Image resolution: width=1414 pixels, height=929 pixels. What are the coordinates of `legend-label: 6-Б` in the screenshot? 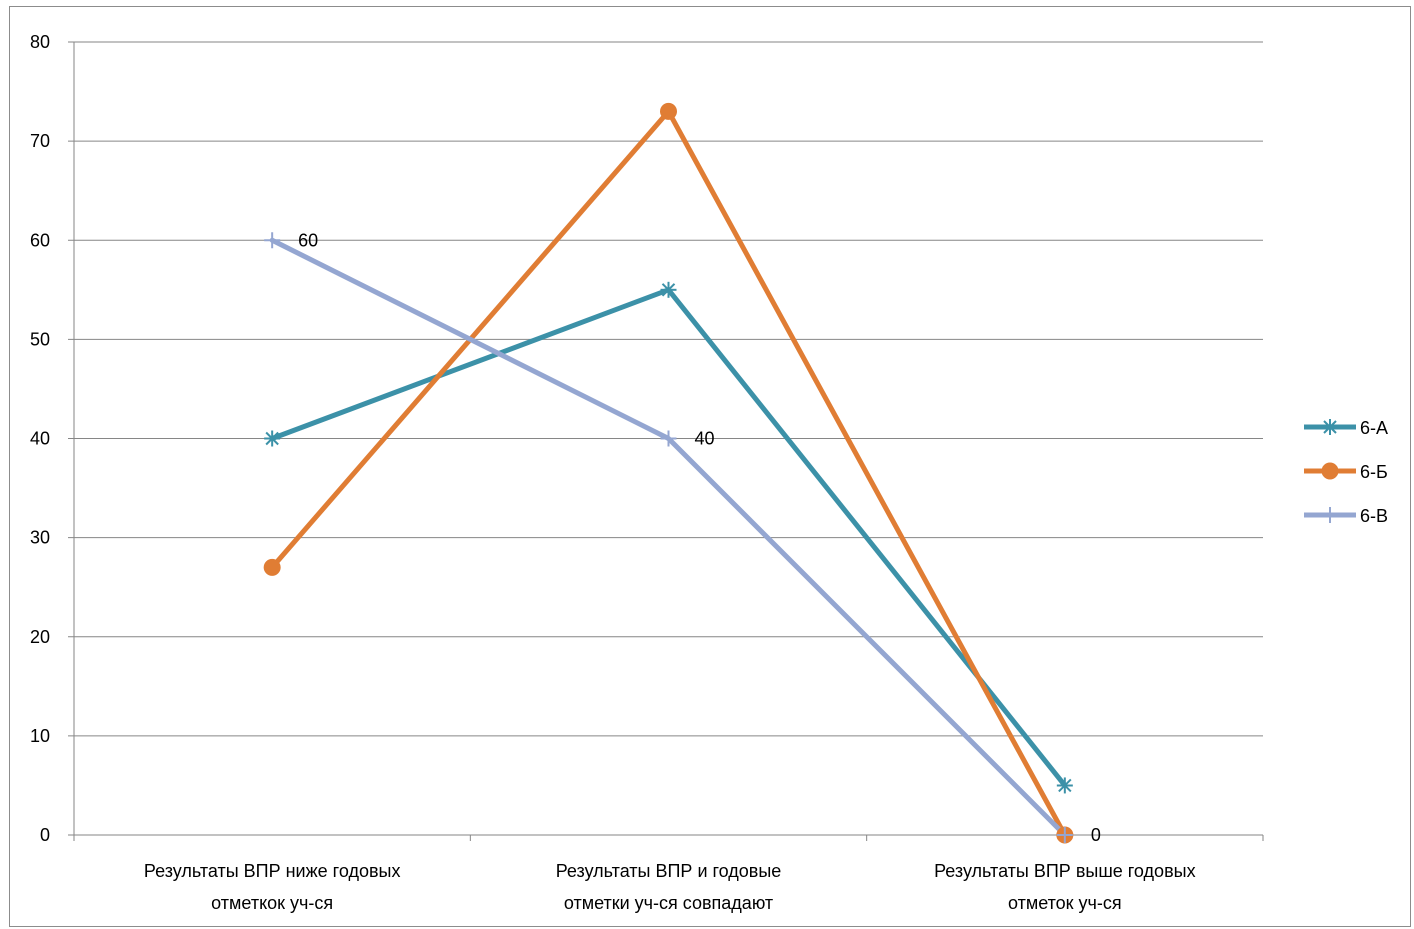 It's located at (1374, 472).